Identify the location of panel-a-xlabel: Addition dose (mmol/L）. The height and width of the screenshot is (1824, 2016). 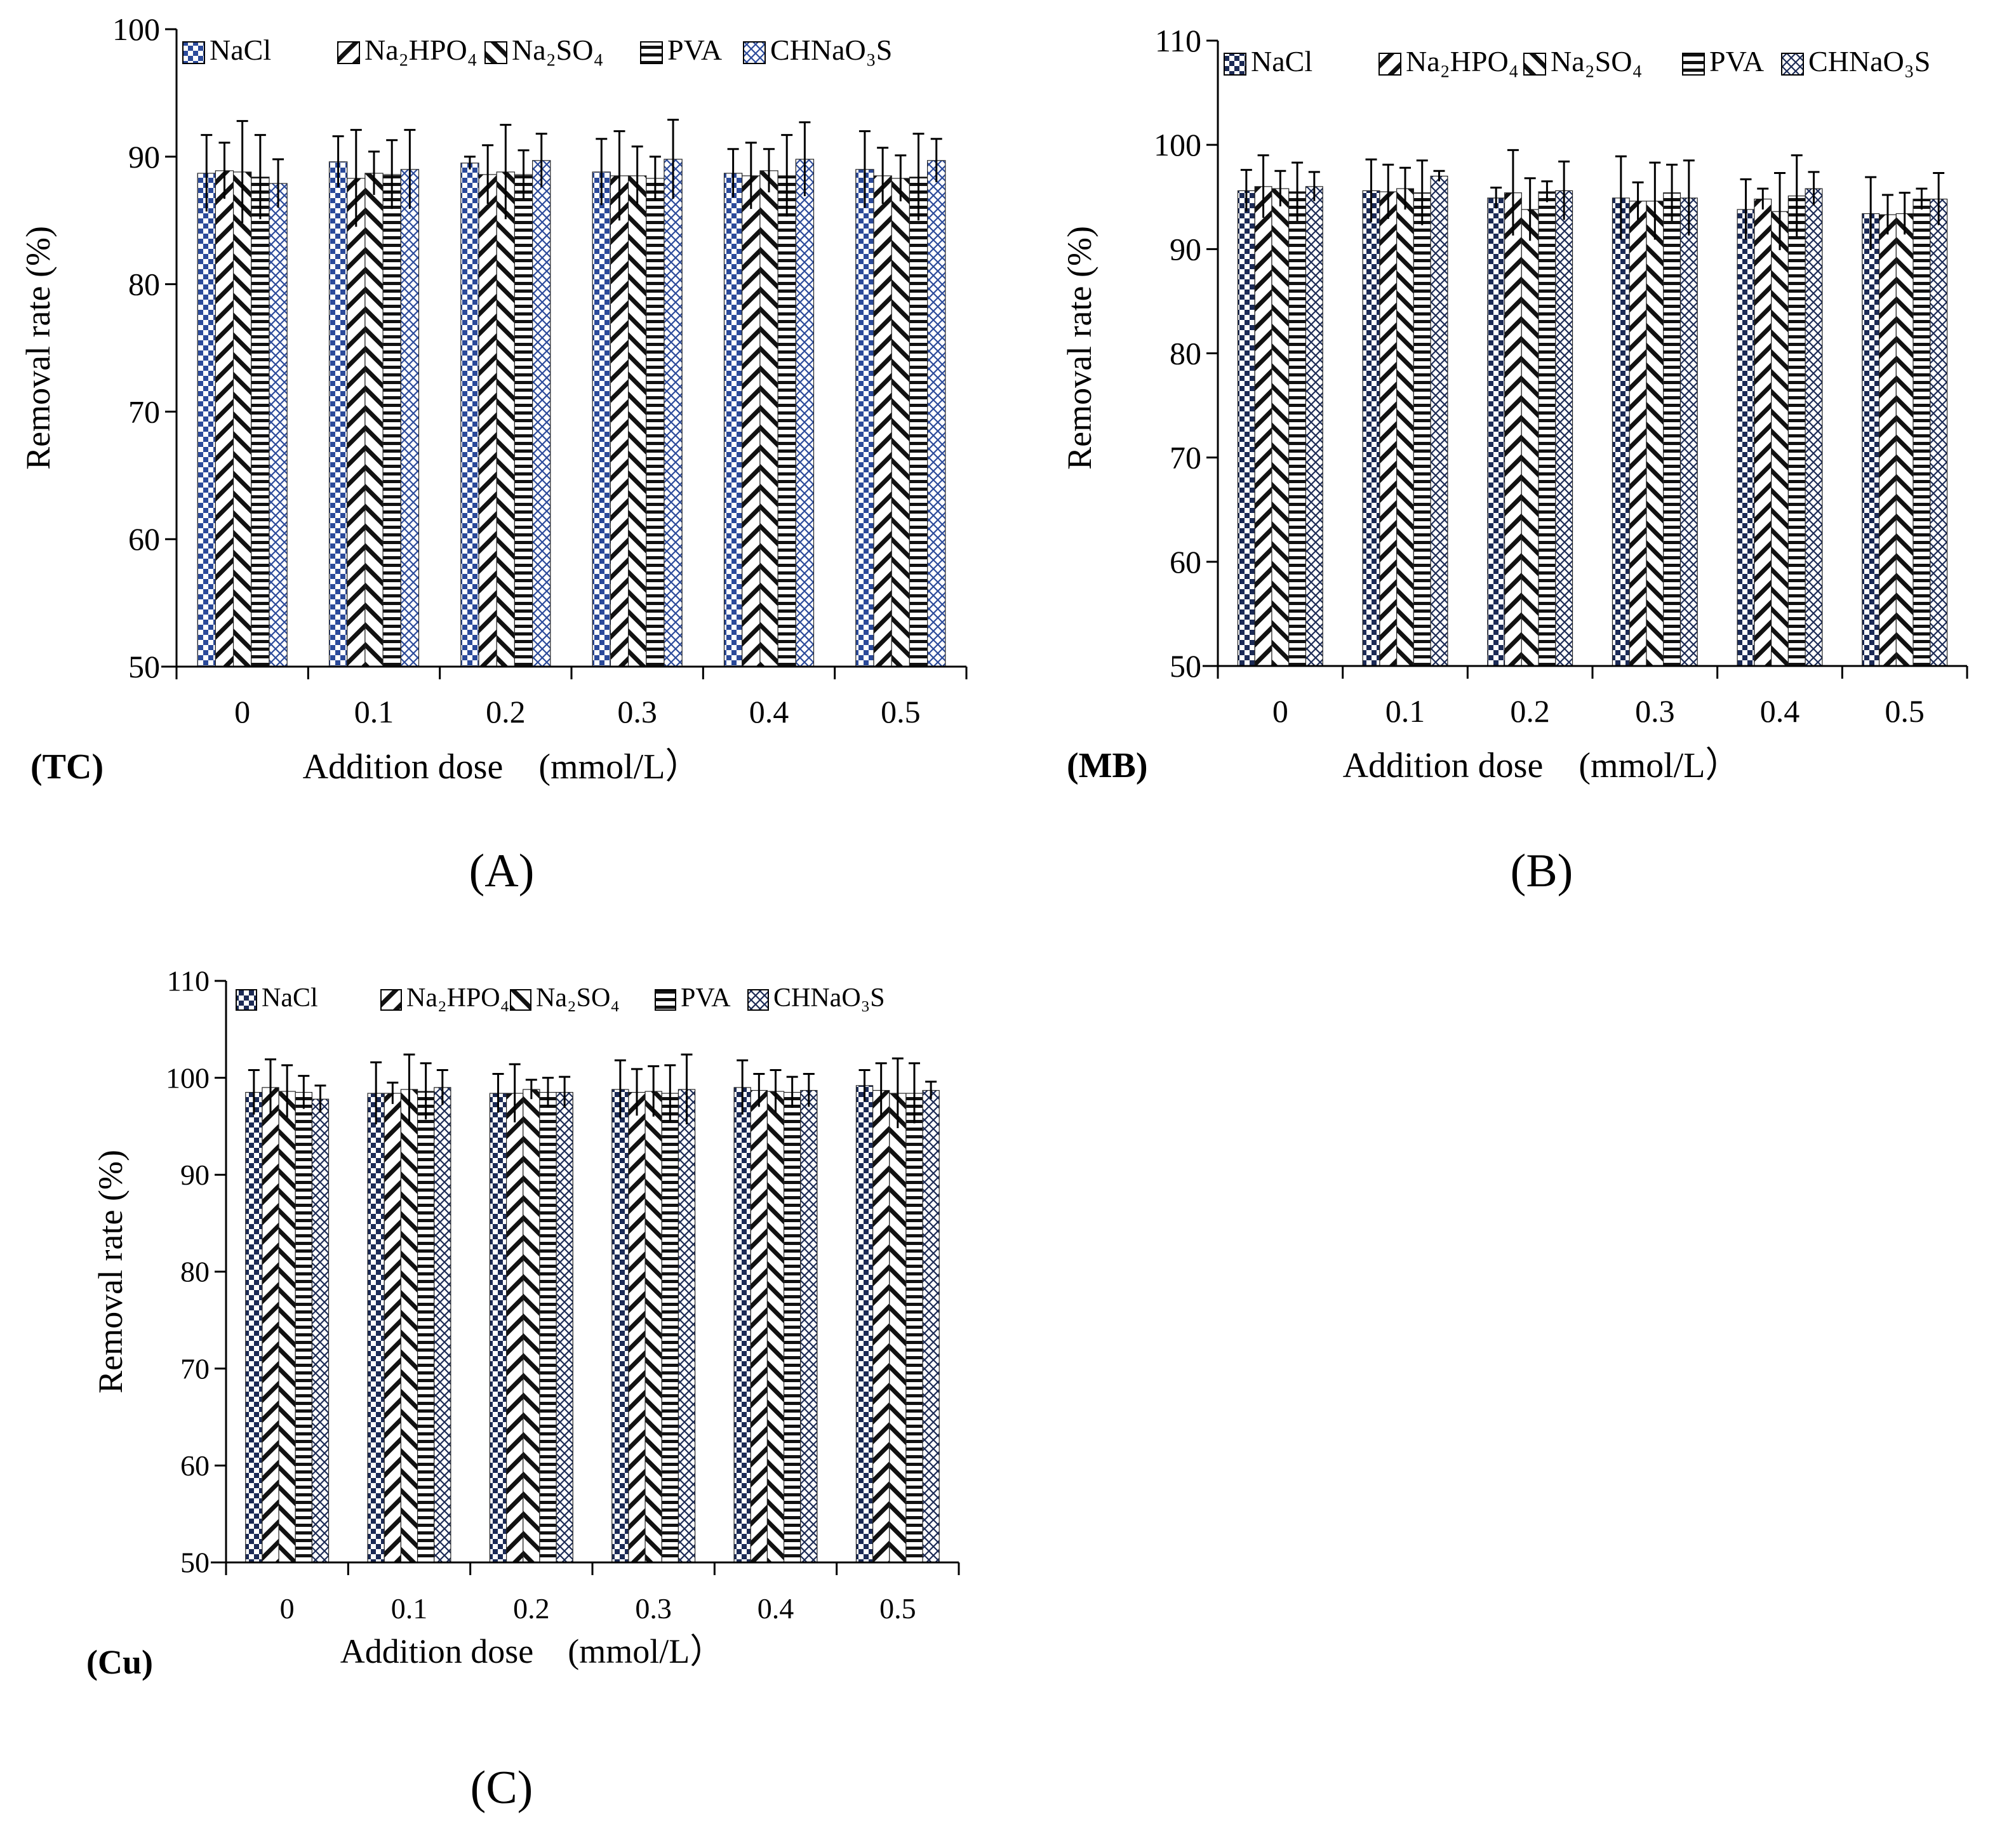
(502, 767).